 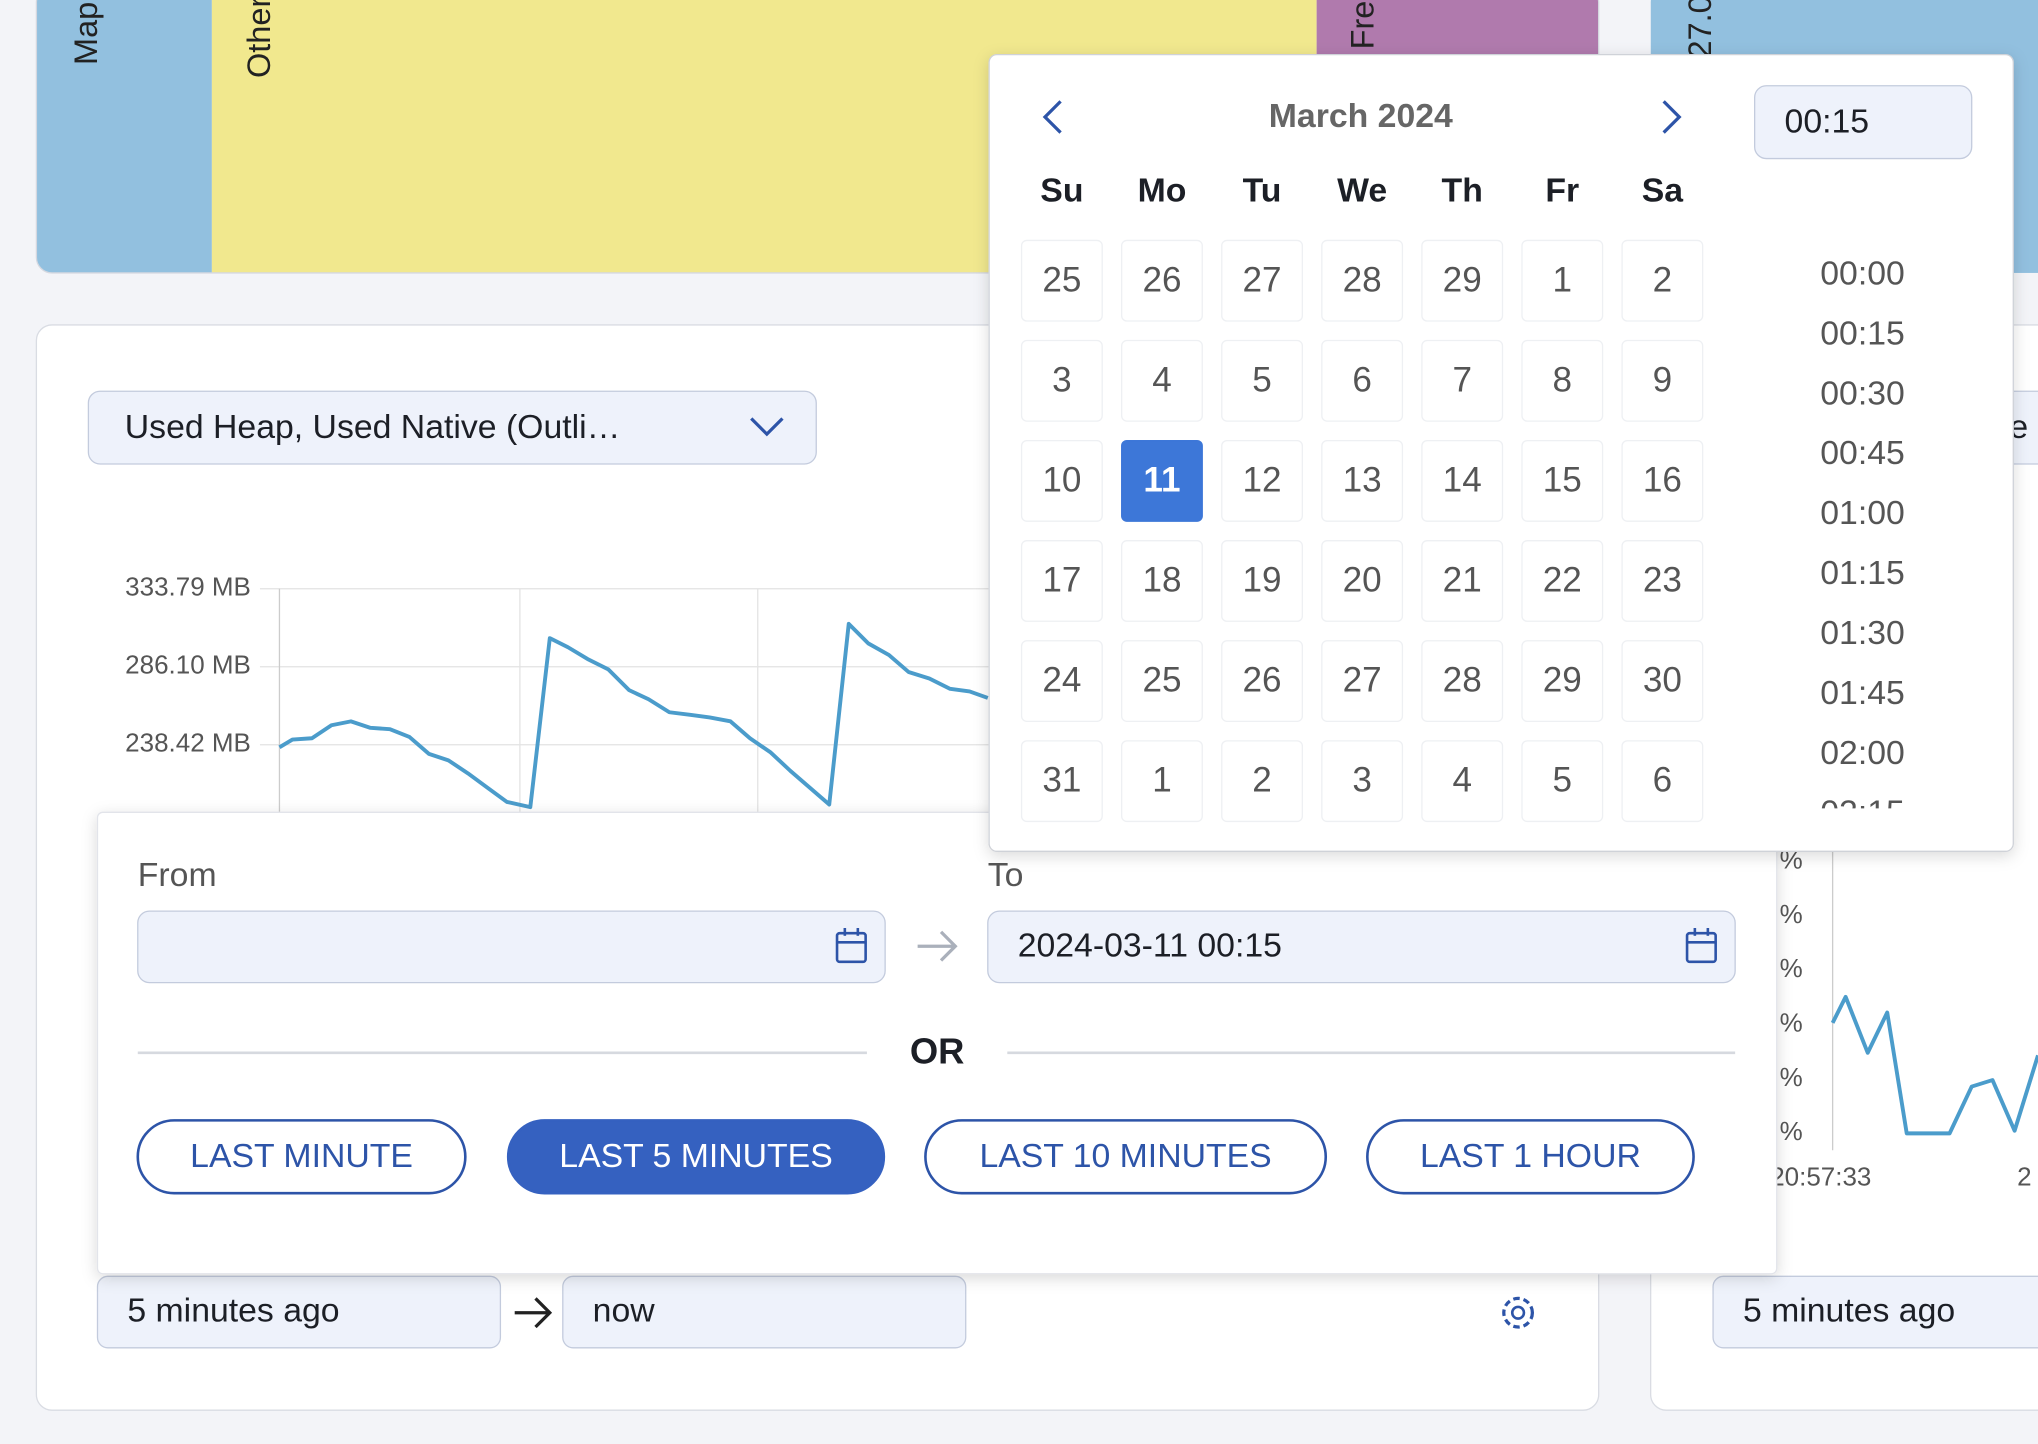 I want to click on time-option: 02:00, so click(x=1862, y=753).